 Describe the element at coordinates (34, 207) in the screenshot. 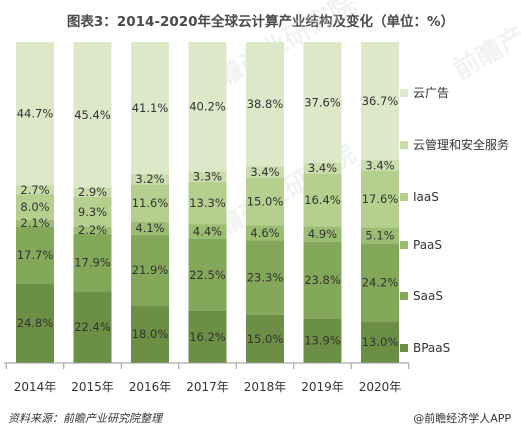

I see `data-label: 8.0%` at that location.